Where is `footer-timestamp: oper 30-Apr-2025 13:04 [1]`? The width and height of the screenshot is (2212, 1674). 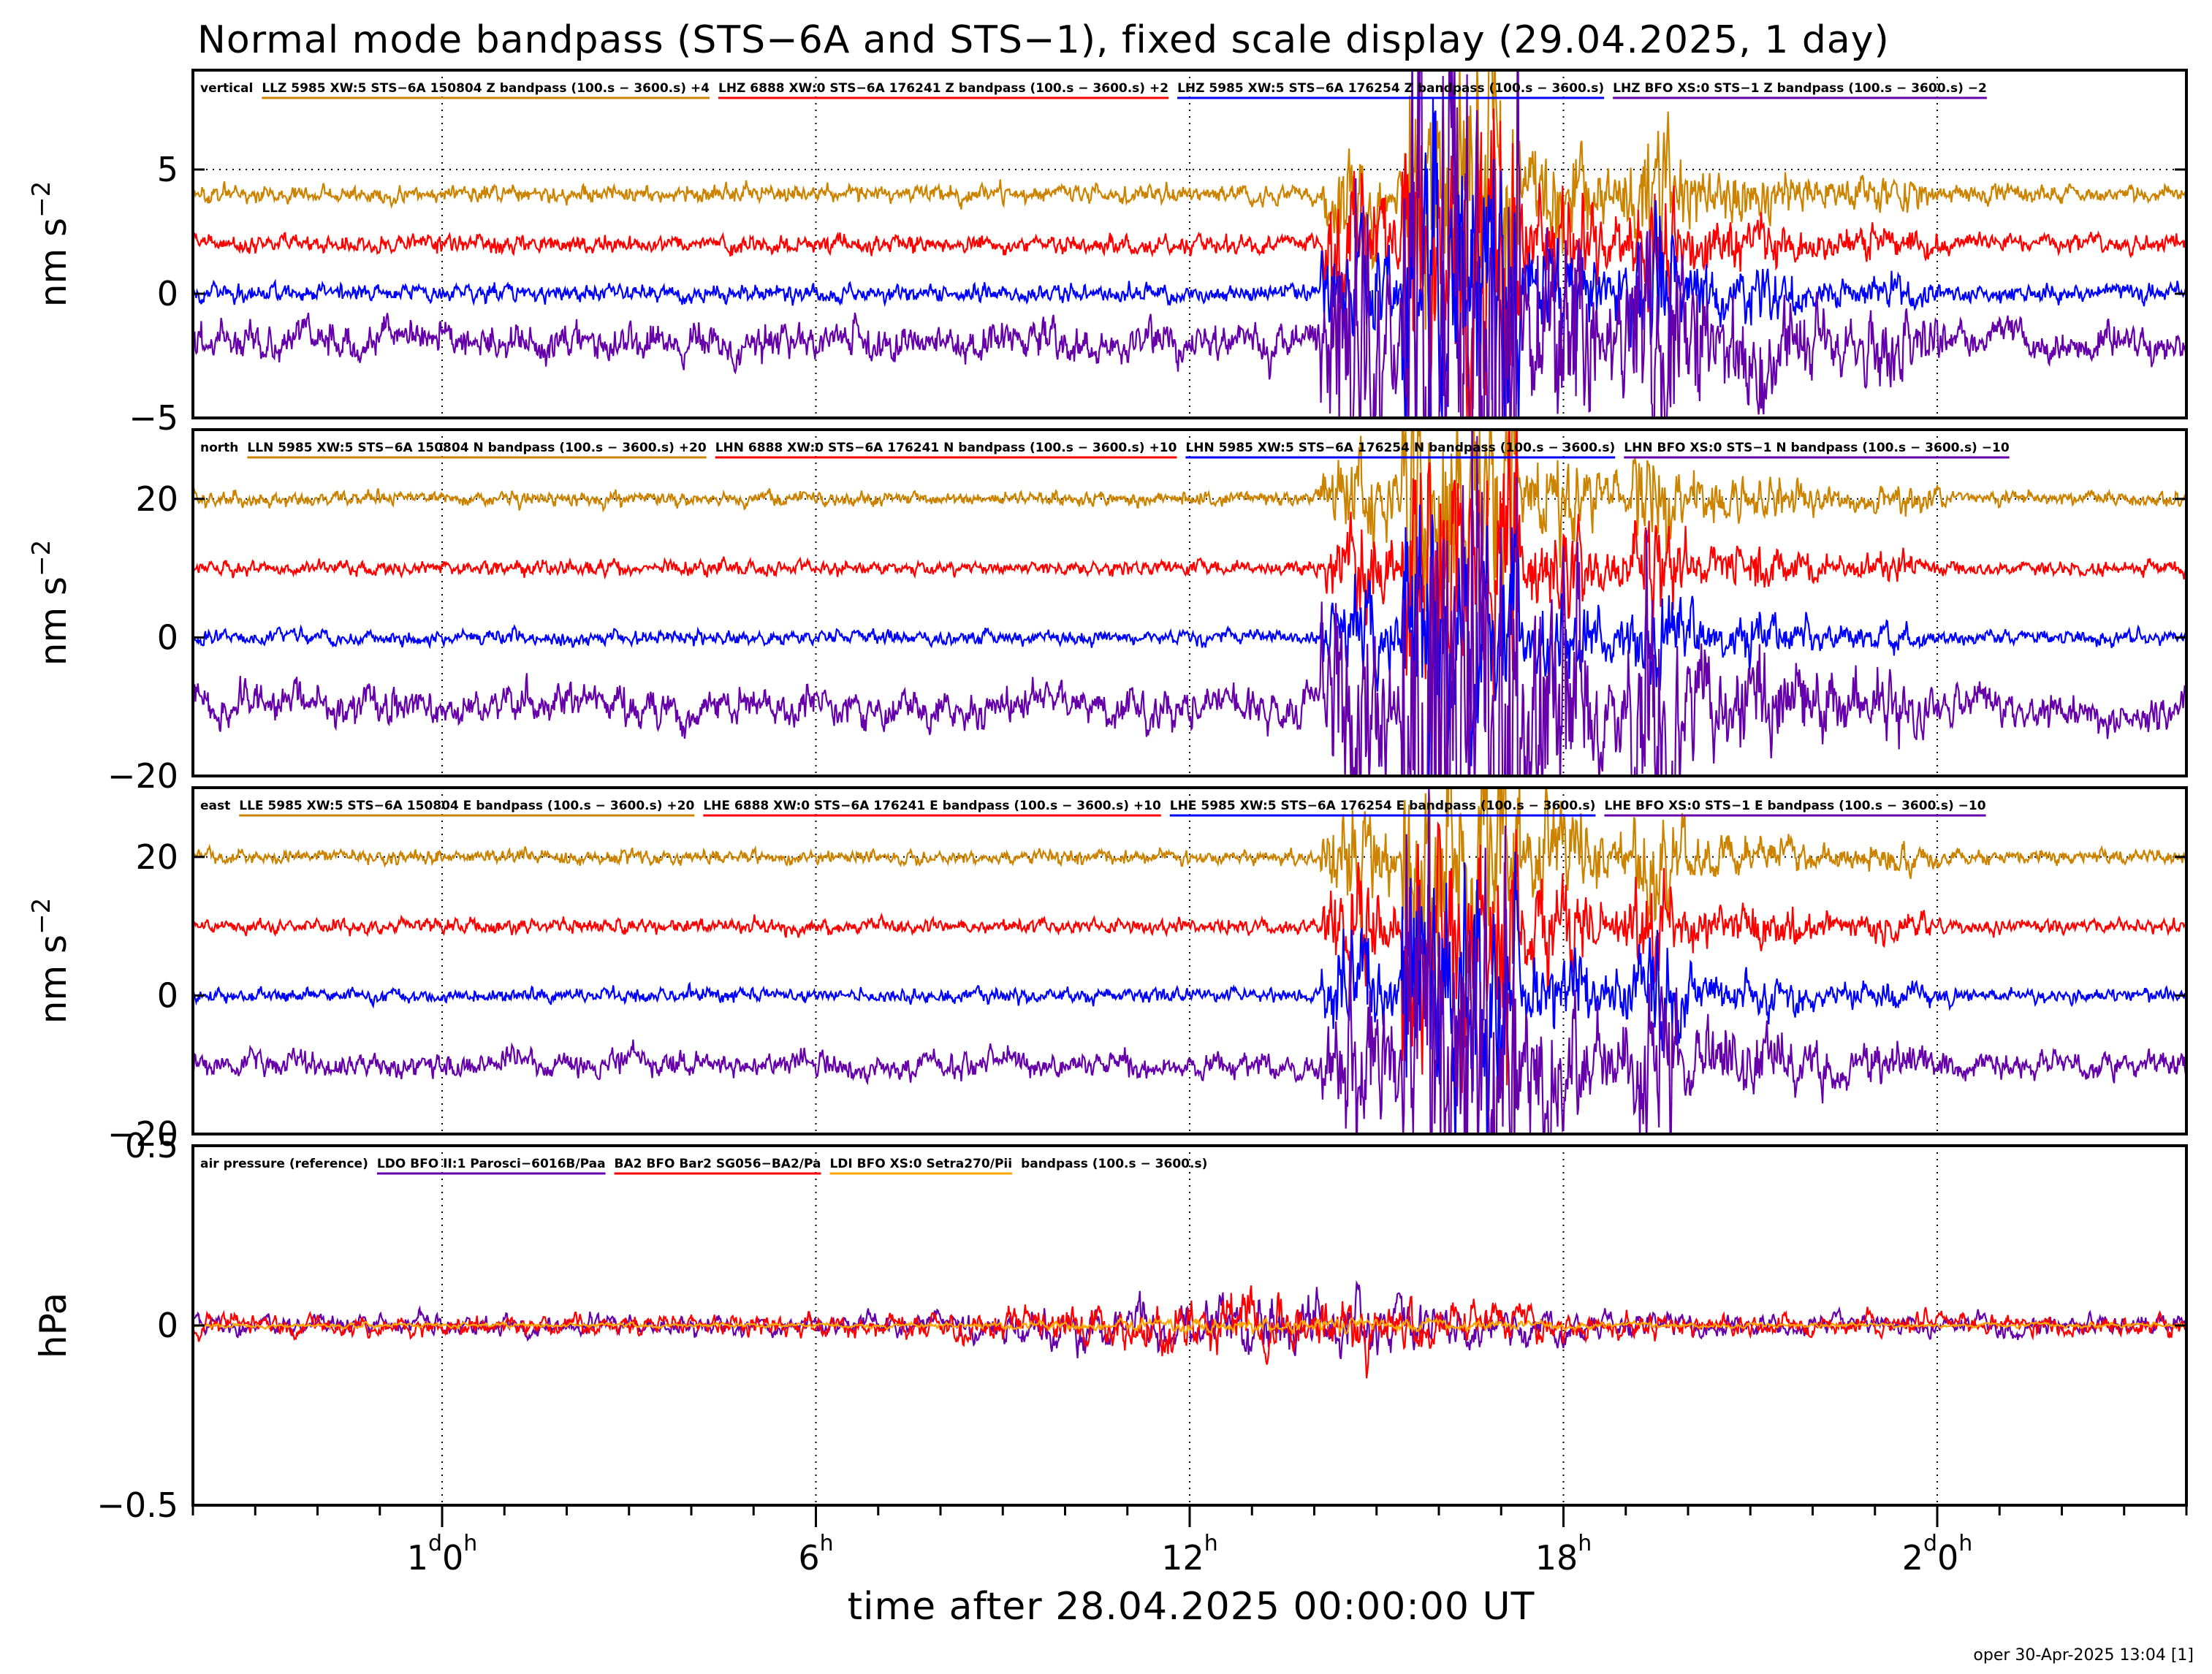
footer-timestamp: oper 30-Apr-2025 13:04 [1] is located at coordinates (2083, 1656).